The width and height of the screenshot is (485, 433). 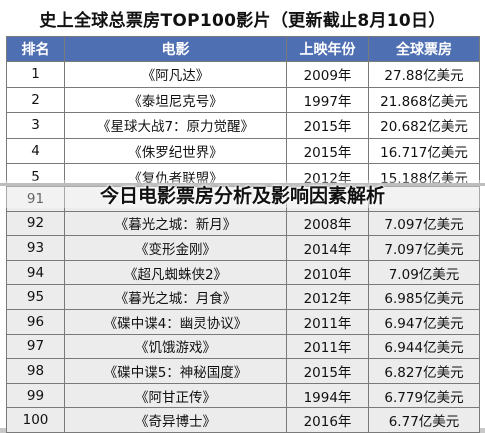 What do you see at coordinates (327, 199) in the screenshot?
I see `cell-year` at bounding box center [327, 199].